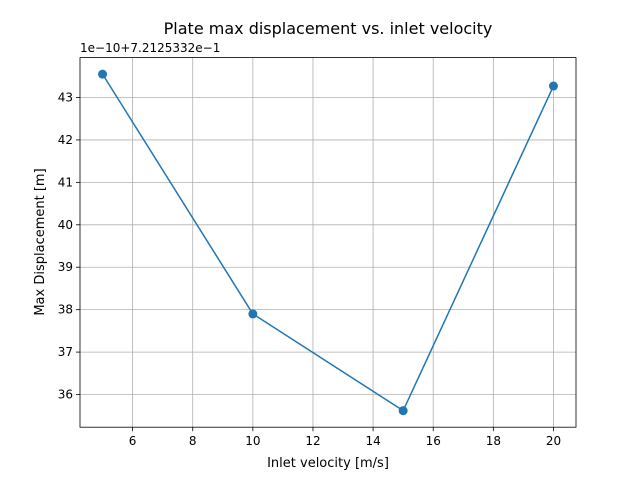  I want to click on y-tick-label: 41, so click(65, 182).